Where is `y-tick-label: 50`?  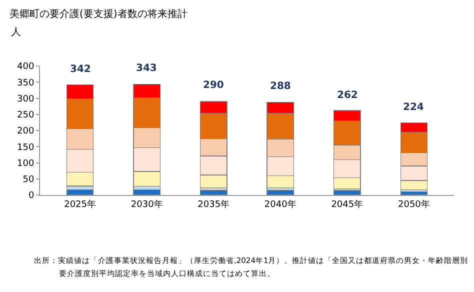
y-tick-label: 50 is located at coordinates (28, 180).